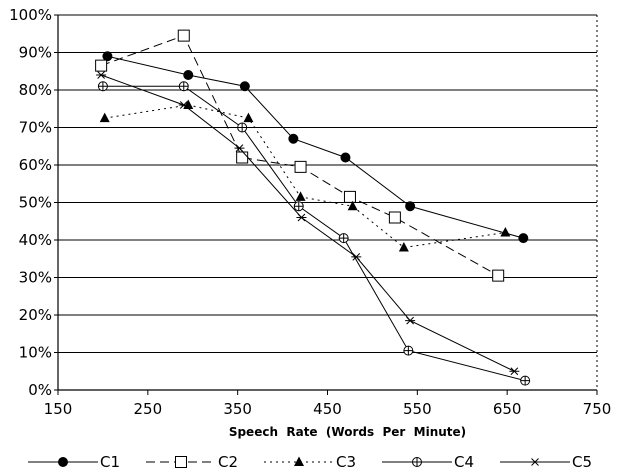 The width and height of the screenshot is (627, 471). What do you see at coordinates (327, 409) in the screenshot?
I see `x-tick-label: 450` at bounding box center [327, 409].